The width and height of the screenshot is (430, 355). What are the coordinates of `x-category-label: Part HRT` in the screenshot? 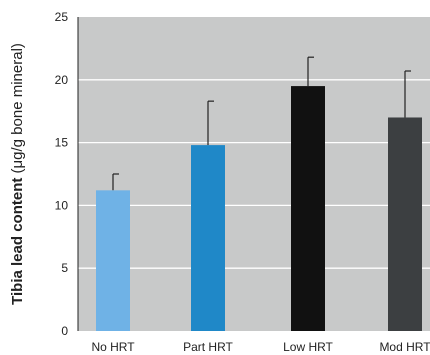 It's located at (208, 347).